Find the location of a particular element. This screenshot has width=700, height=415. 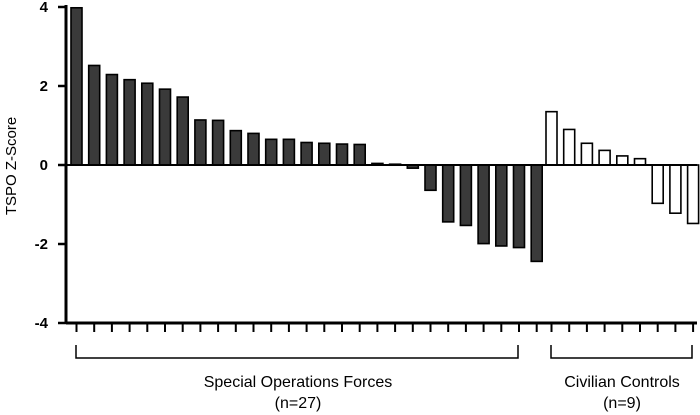

y-tick-label-0: -4 is located at coordinates (42, 323).